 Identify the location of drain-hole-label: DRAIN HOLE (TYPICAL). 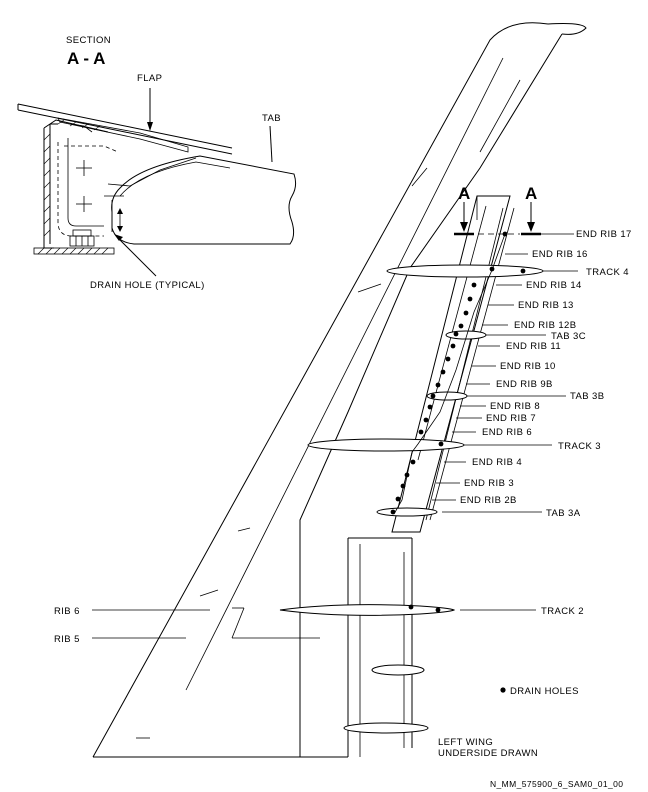
(147, 285).